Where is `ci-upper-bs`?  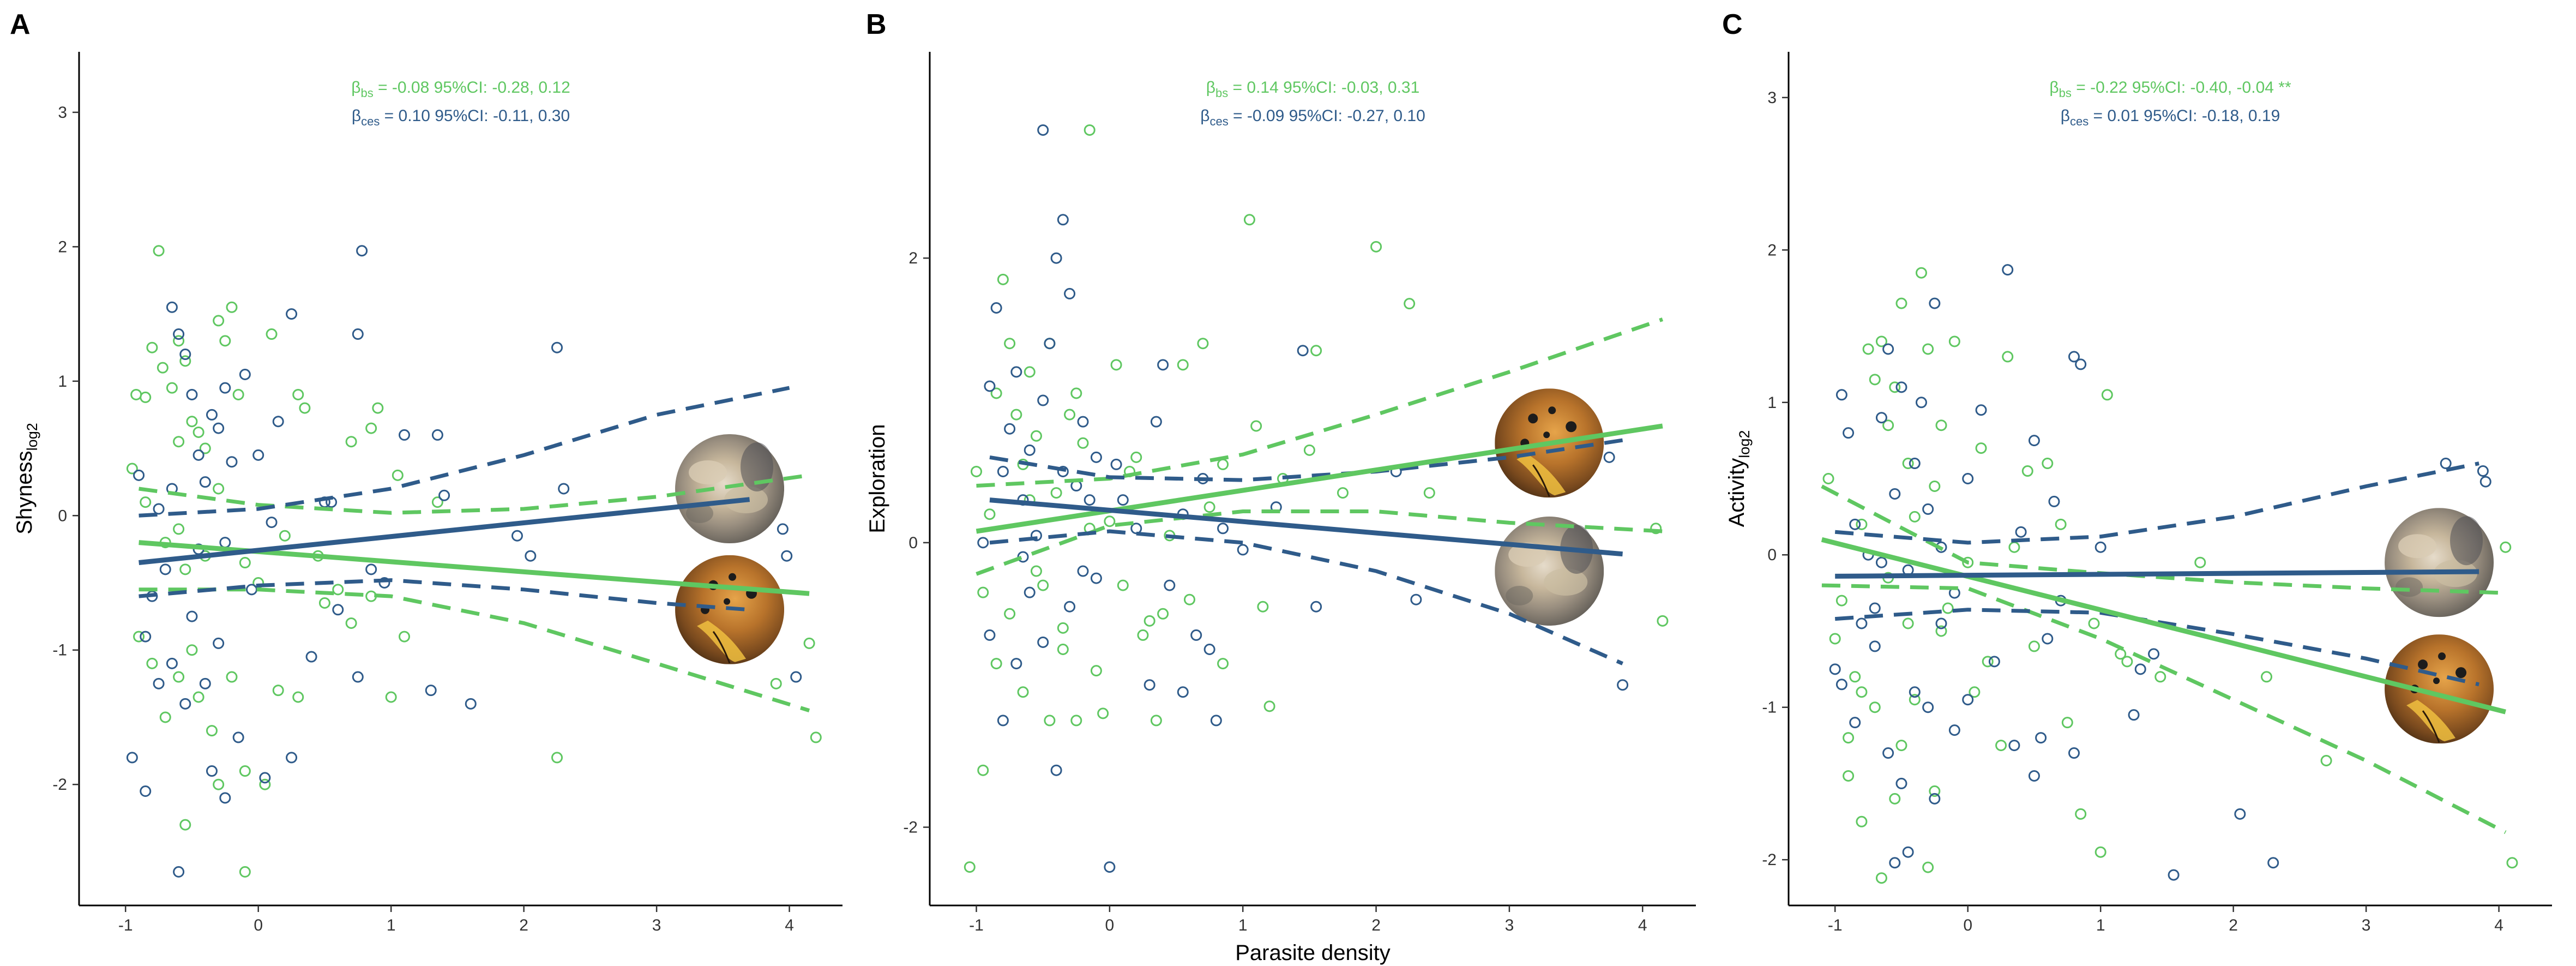
ci-upper-bs is located at coordinates (2163, 539).